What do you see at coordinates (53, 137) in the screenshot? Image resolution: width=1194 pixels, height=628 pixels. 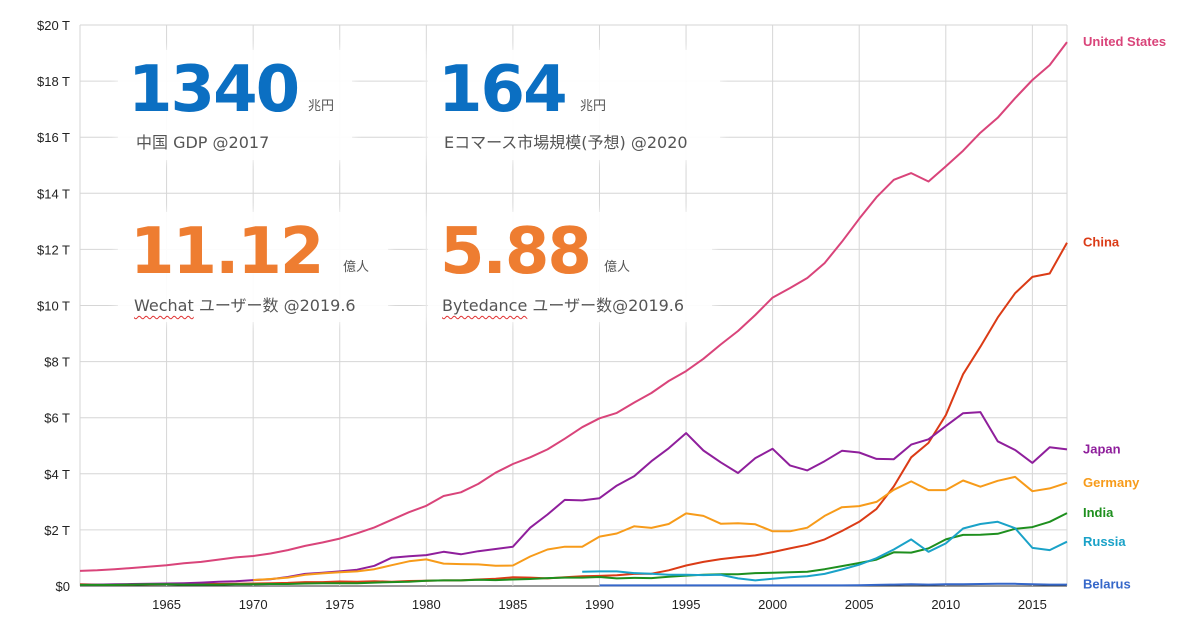 I see `y-tick-label: $16 T` at bounding box center [53, 137].